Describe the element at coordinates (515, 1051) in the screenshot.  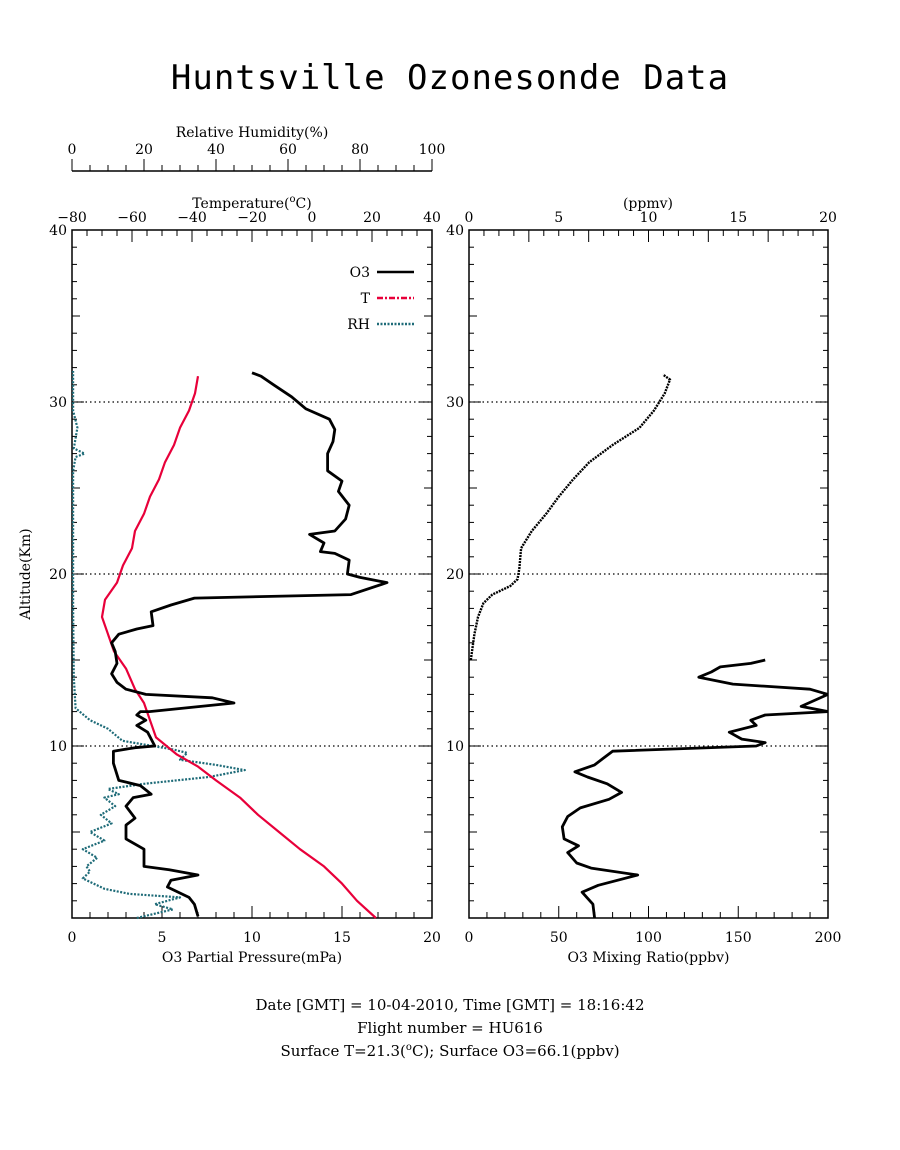
I see `footer-surface-o3: C); Surface O3=66.1(ppbv)` at that location.